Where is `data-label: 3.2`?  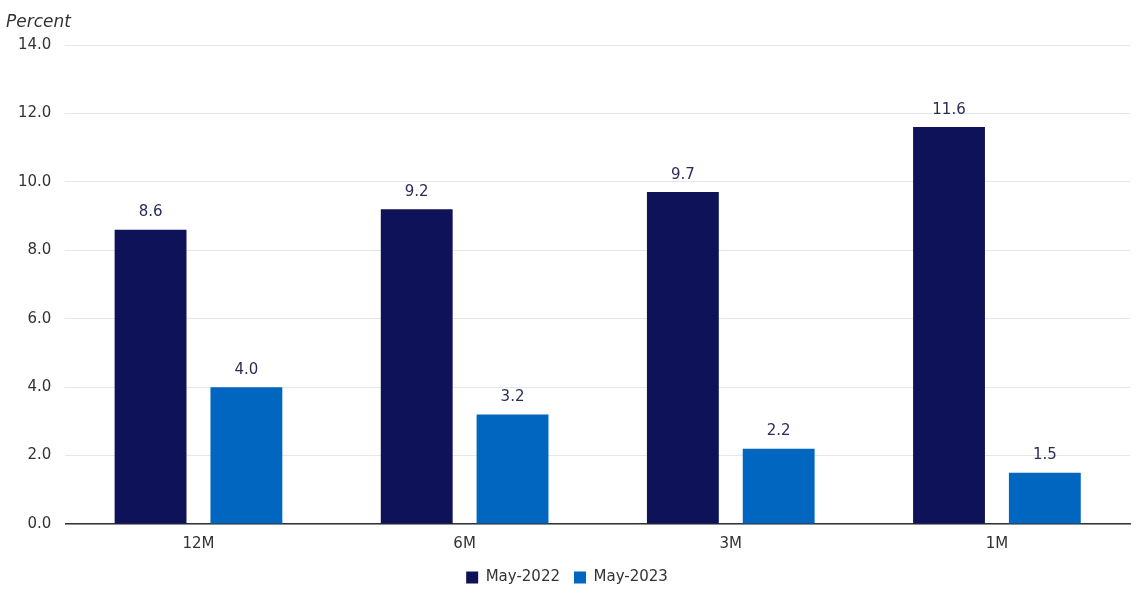 data-label: 3.2 is located at coordinates (512, 395).